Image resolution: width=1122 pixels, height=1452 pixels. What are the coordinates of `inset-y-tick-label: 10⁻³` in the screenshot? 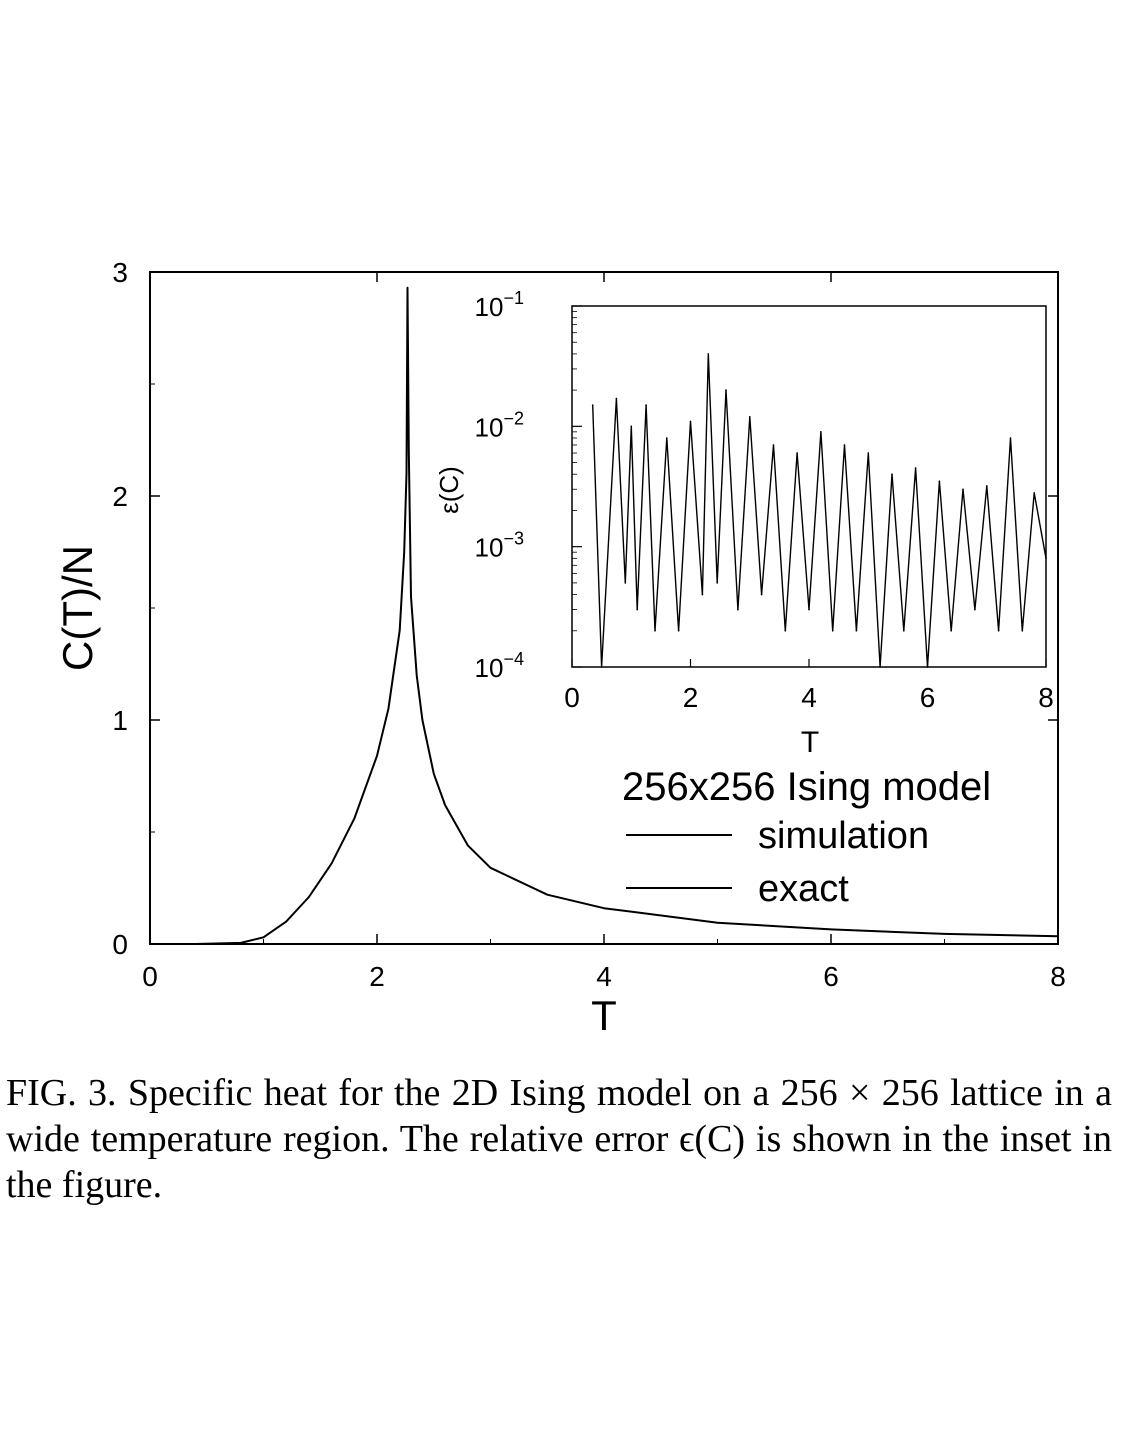 It's located at (499, 546).